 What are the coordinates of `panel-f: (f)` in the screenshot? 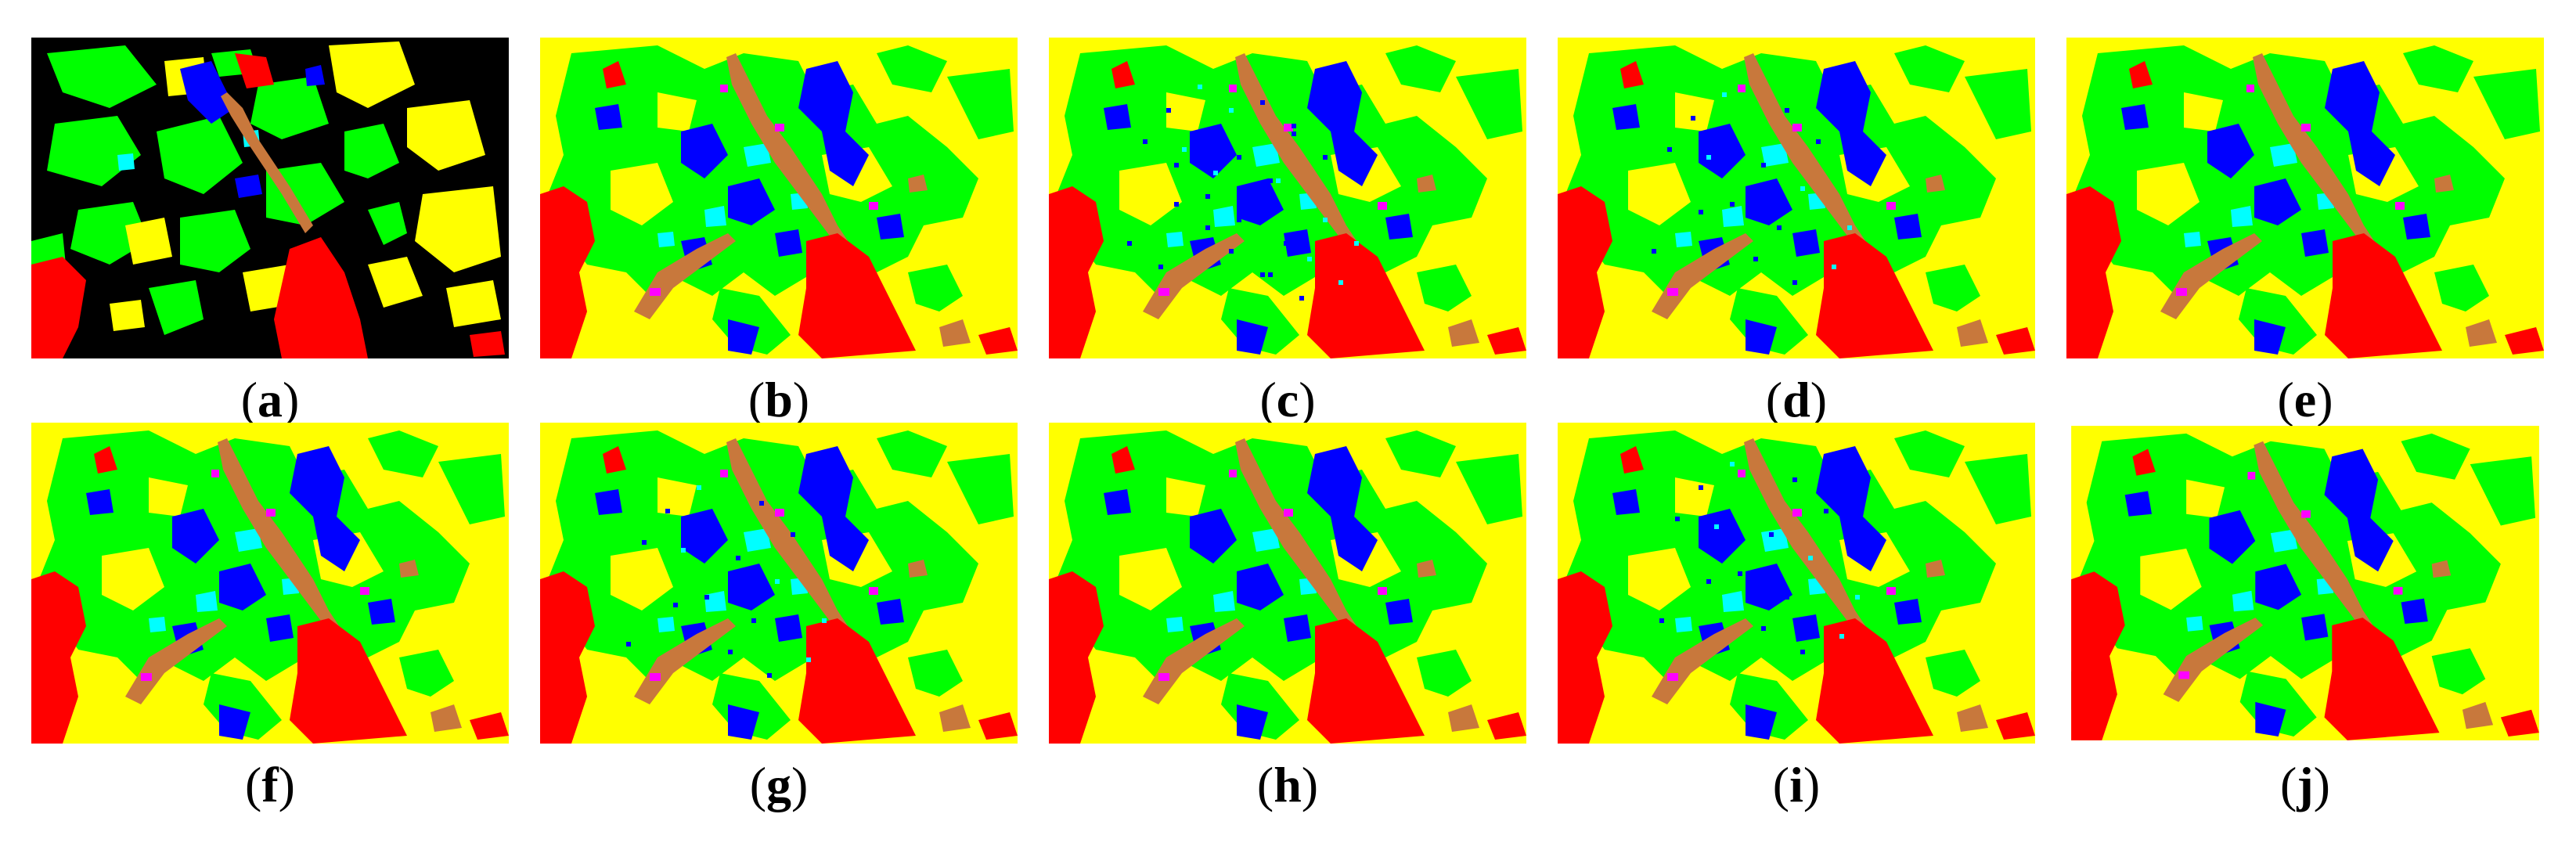 It's located at (270, 618).